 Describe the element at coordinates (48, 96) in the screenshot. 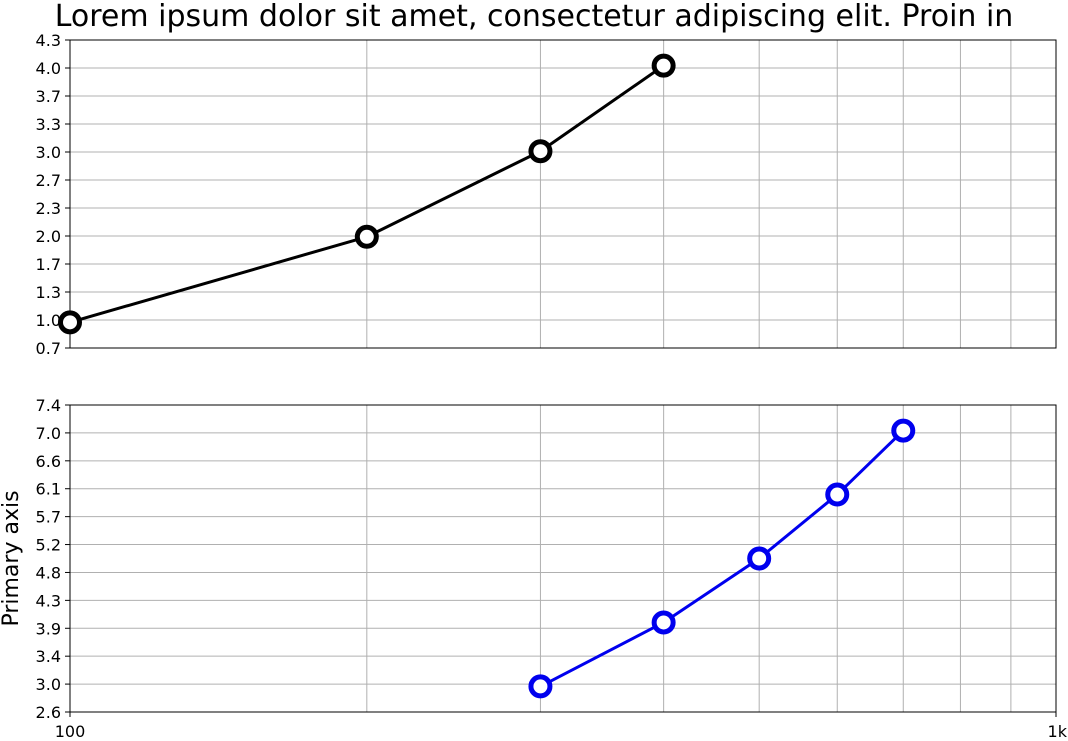

I see `y-tick-label: 3.7` at that location.